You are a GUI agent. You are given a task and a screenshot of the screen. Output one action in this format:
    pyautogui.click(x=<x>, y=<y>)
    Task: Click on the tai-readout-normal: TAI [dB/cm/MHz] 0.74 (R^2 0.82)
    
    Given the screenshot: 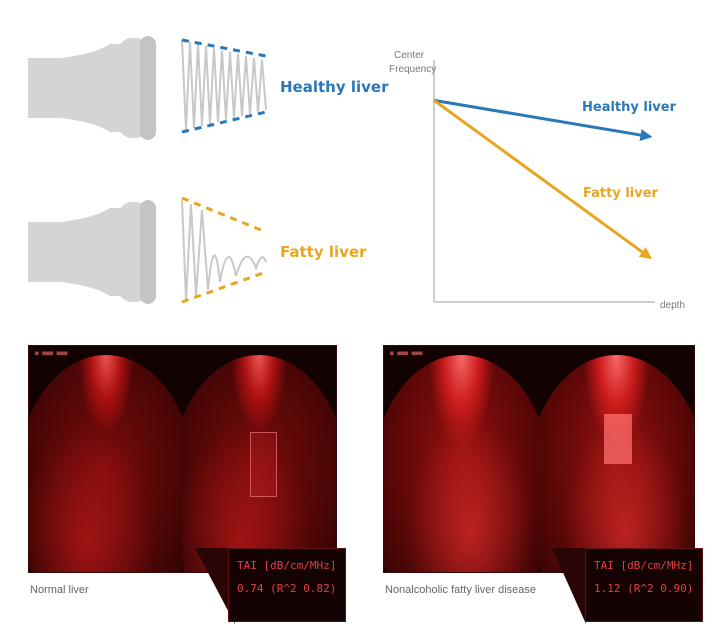 What is the action you would take?
    pyautogui.click(x=287, y=585)
    